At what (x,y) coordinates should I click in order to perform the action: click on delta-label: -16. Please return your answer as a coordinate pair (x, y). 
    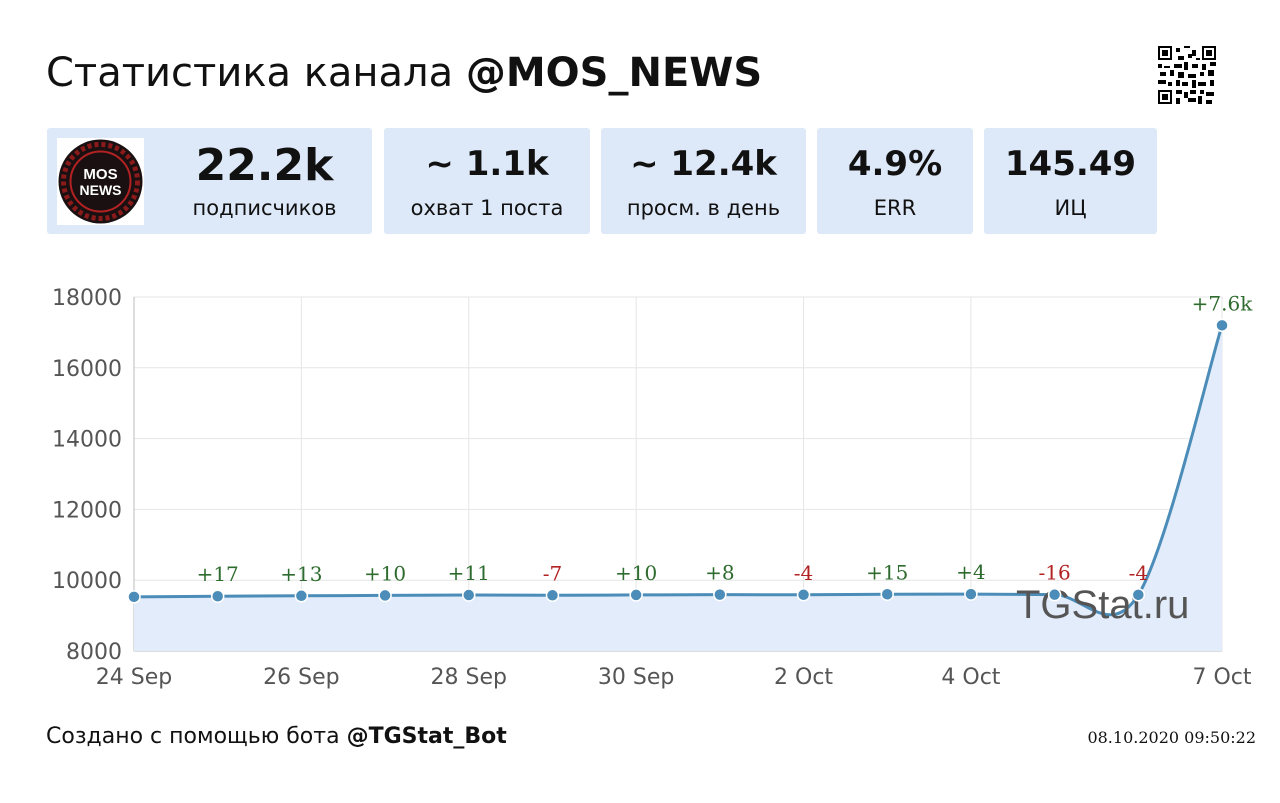
    Looking at the image, I should click on (1055, 573).